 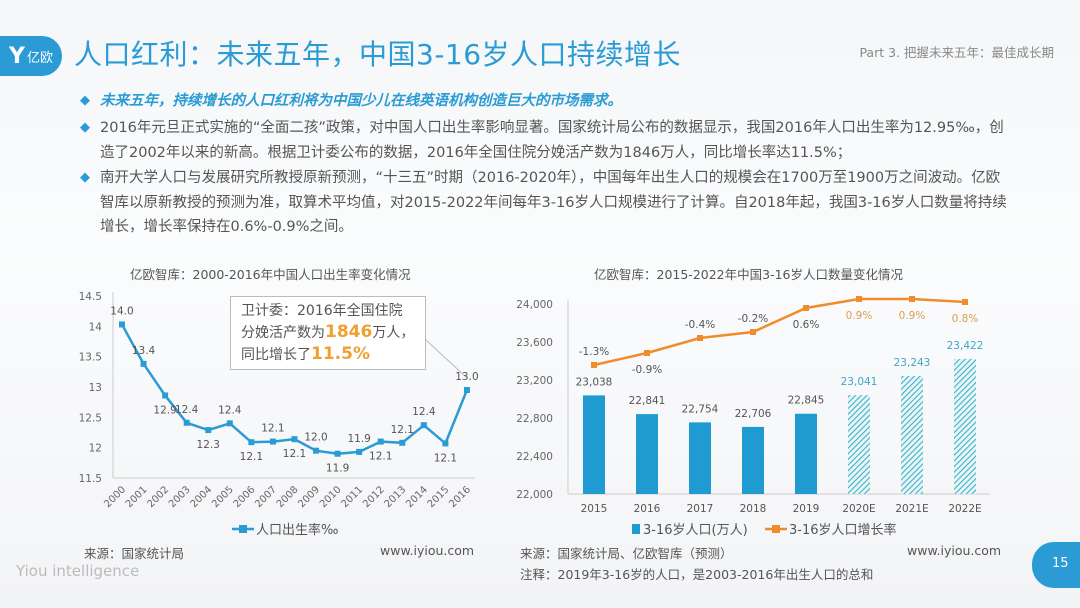 What do you see at coordinates (39, 58) in the screenshot?
I see `logo-text: 亿欧` at bounding box center [39, 58].